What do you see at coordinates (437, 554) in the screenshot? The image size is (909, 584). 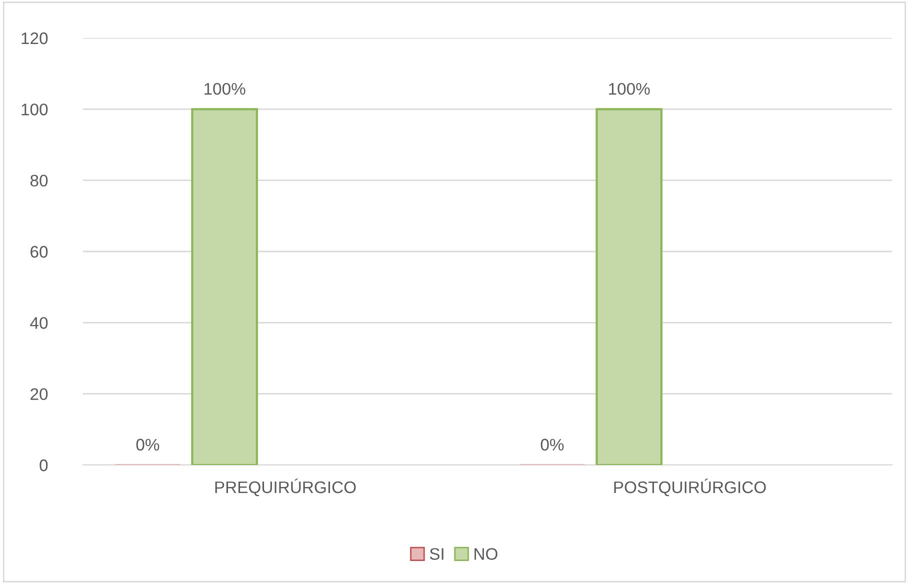 I see `legend-label: SI` at bounding box center [437, 554].